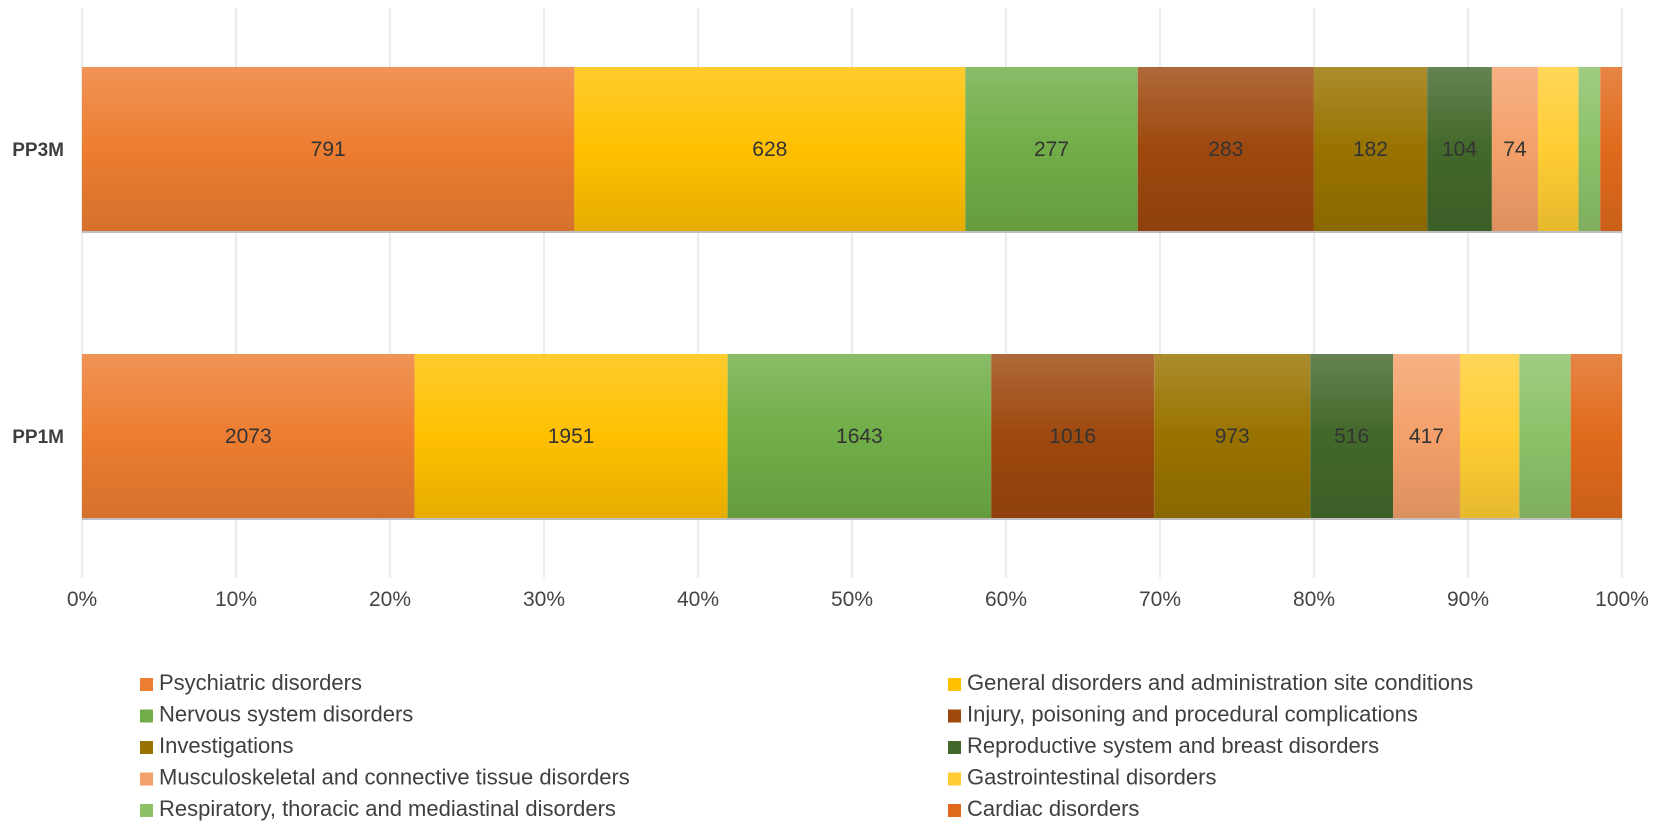 This screenshot has height=830, width=1654. I want to click on x-tick-label: 20%, so click(390, 599).